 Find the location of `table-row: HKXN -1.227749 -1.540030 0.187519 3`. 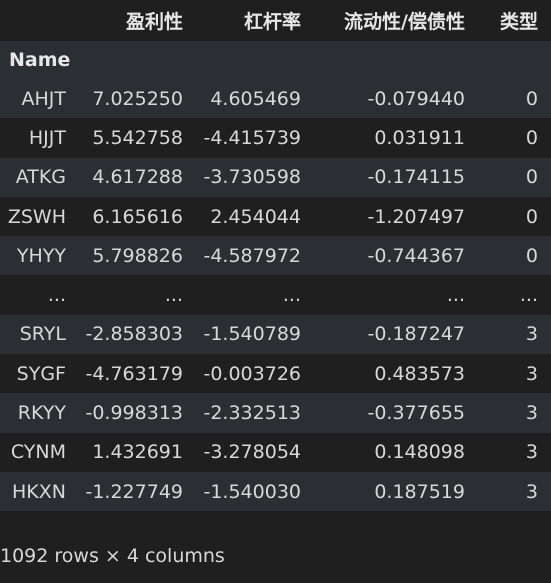

table-row: HKXN -1.227749 -1.540030 0.187519 3 is located at coordinates (275, 491).